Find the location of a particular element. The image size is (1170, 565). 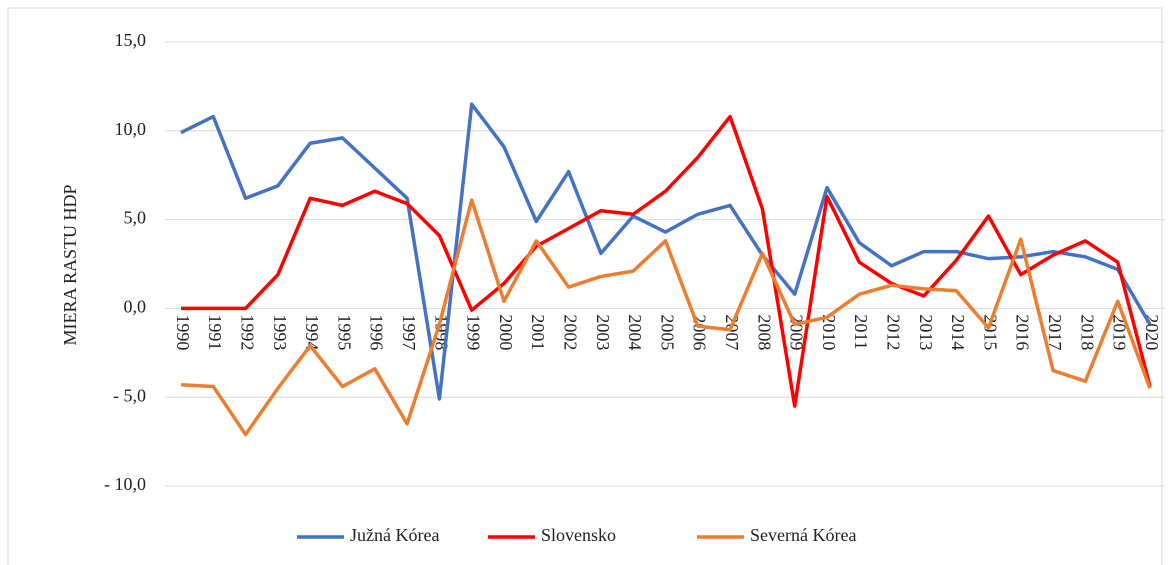

x-tick-label: 1996 is located at coordinates (377, 332).